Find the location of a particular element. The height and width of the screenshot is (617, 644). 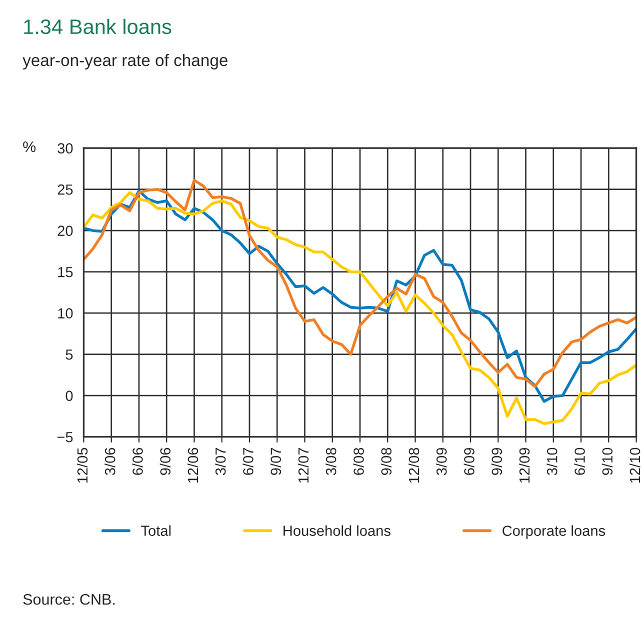

x-tick-label: 3/08 is located at coordinates (331, 462).